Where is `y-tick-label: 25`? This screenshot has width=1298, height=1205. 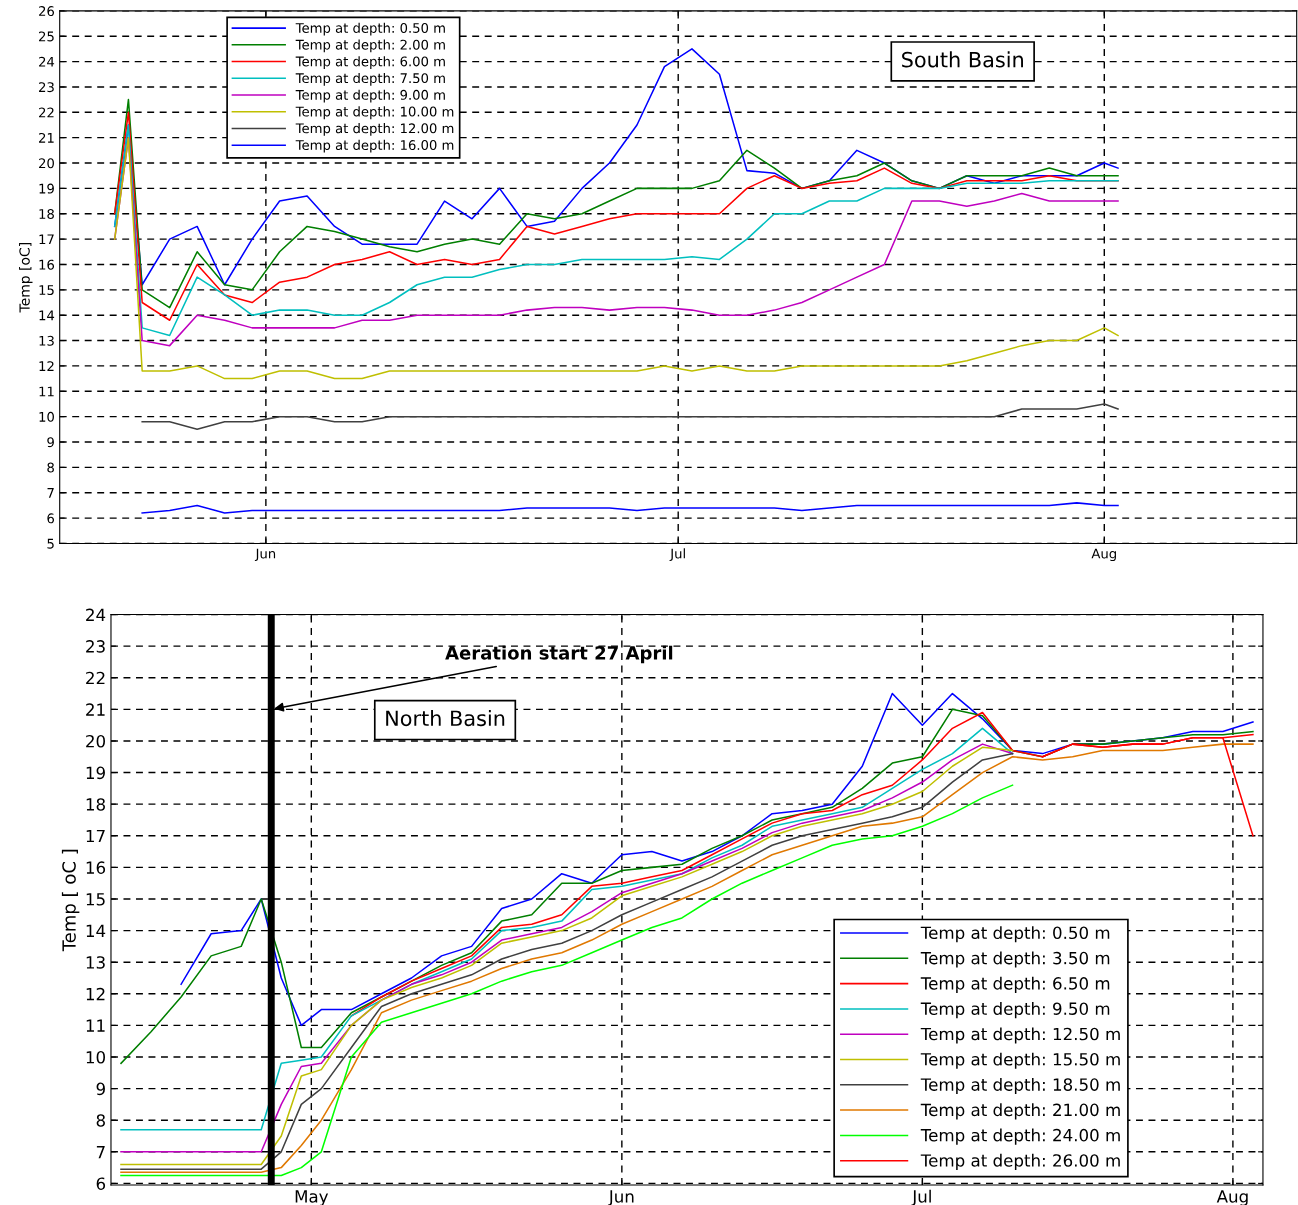
y-tick-label: 25 is located at coordinates (46, 36).